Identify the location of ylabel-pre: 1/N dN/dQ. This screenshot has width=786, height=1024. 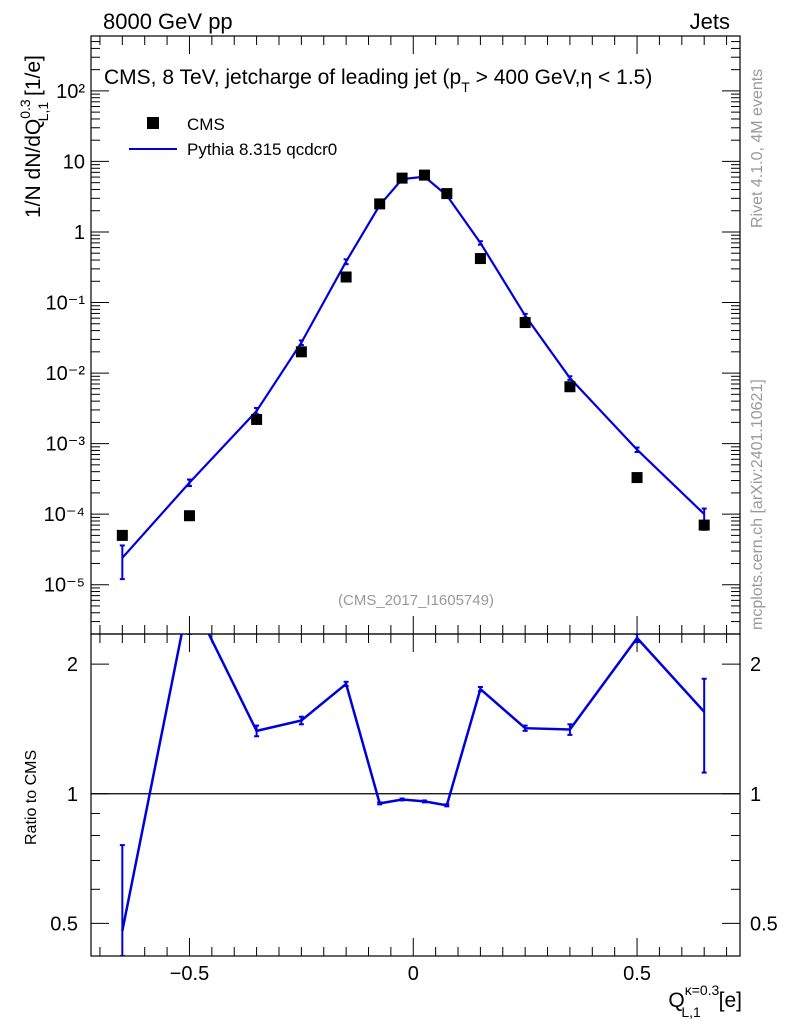
(33, 168).